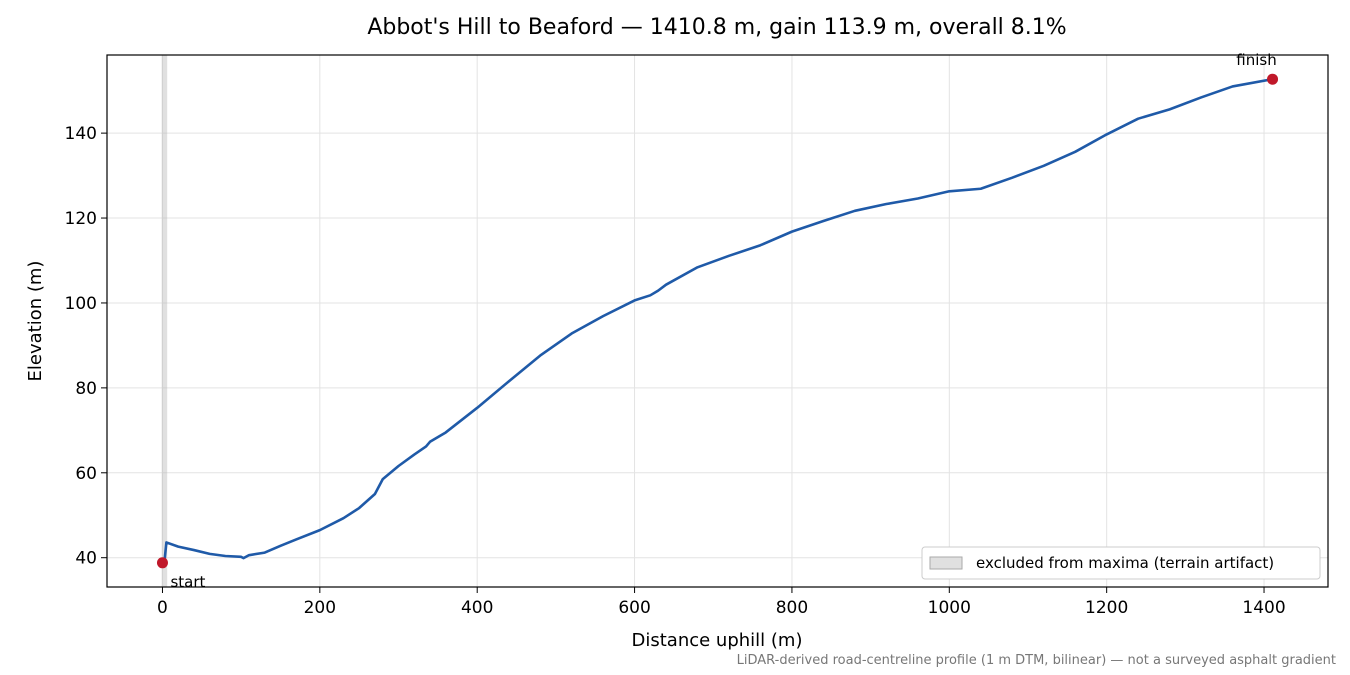  What do you see at coordinates (81, 304) in the screenshot?
I see `y-tick-label: 100` at bounding box center [81, 304].